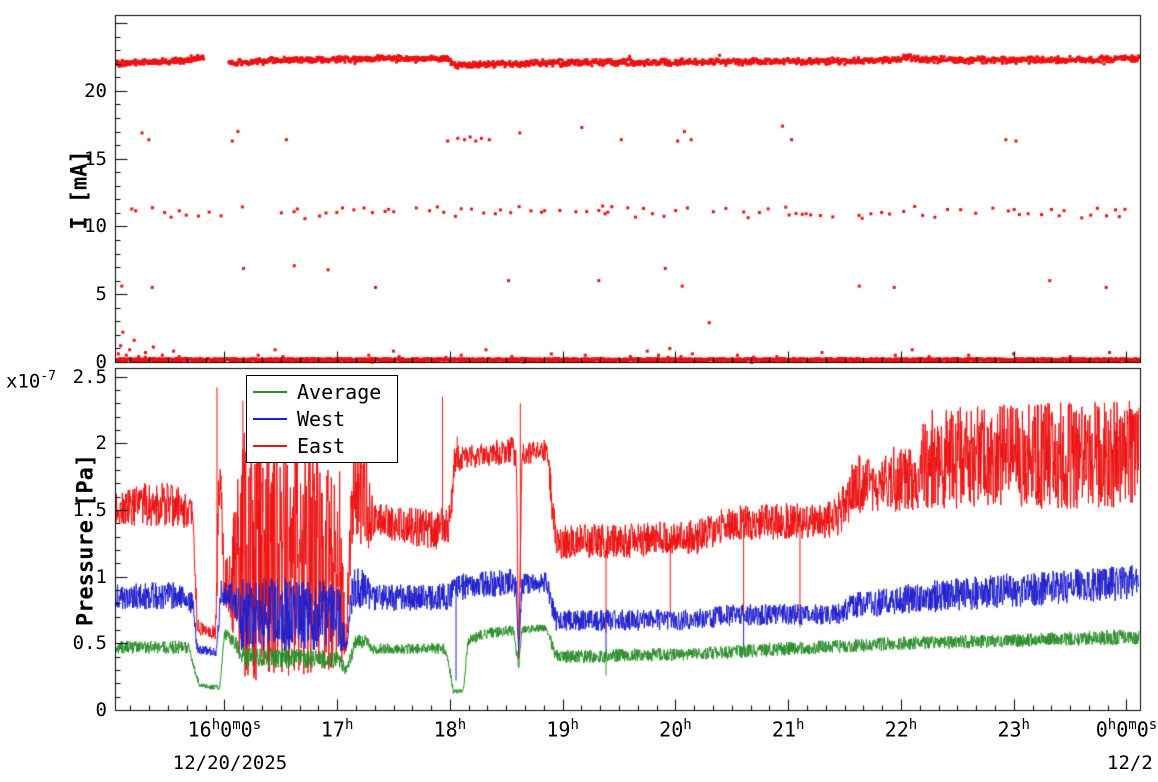 Image resolution: width=1158 pixels, height=782 pixels. Describe the element at coordinates (89, 643) in the screenshot. I see `y-tick-label-pressure: 0.5` at that location.